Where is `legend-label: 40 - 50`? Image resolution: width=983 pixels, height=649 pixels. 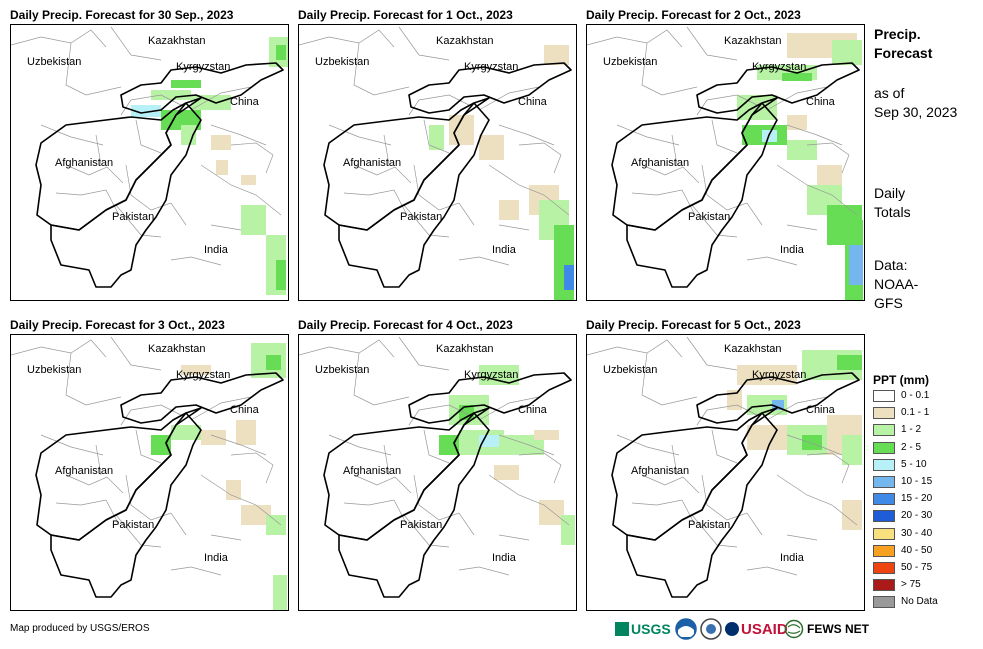
legend-label: 40 - 50 is located at coordinates (917, 550).